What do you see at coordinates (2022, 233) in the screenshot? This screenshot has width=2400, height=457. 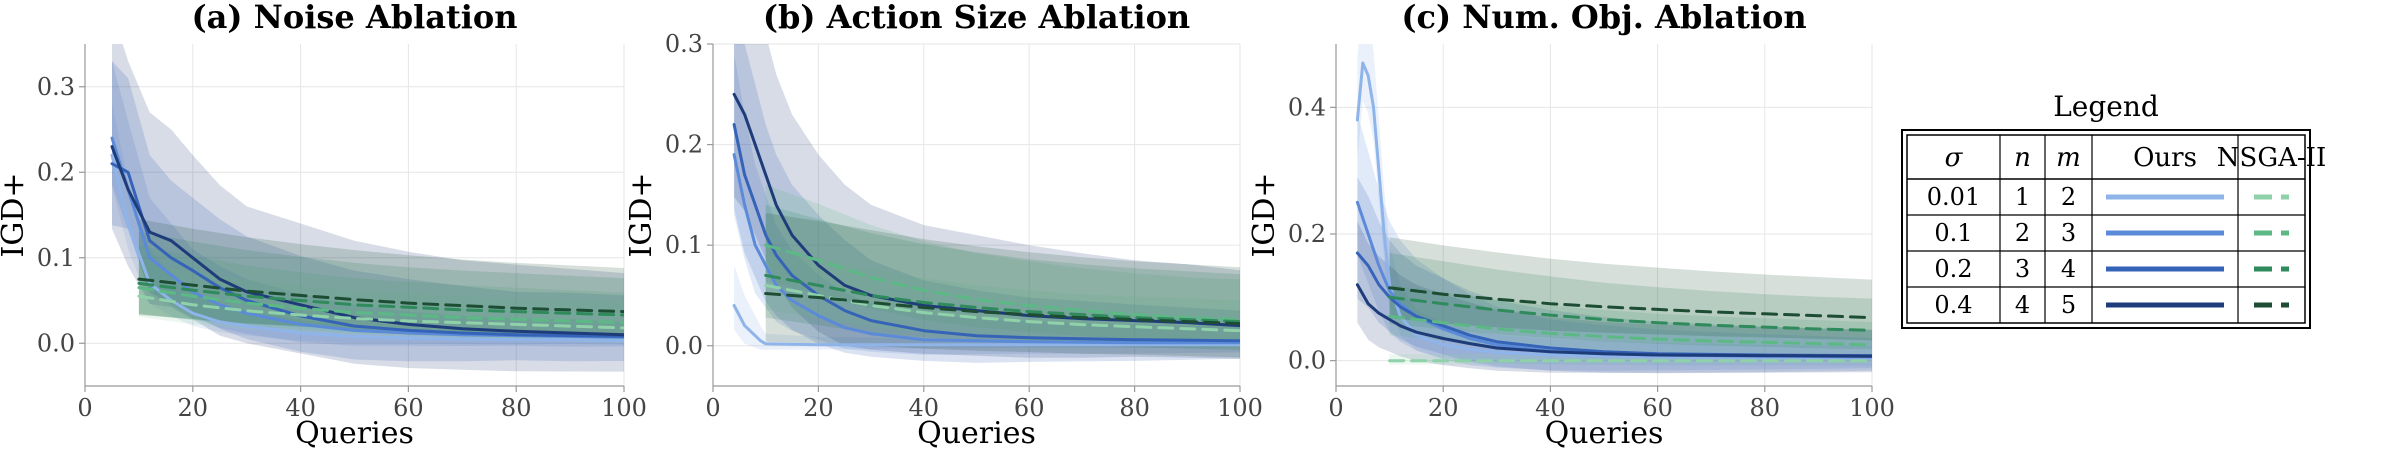 I see `legend-n: 2` at bounding box center [2022, 233].